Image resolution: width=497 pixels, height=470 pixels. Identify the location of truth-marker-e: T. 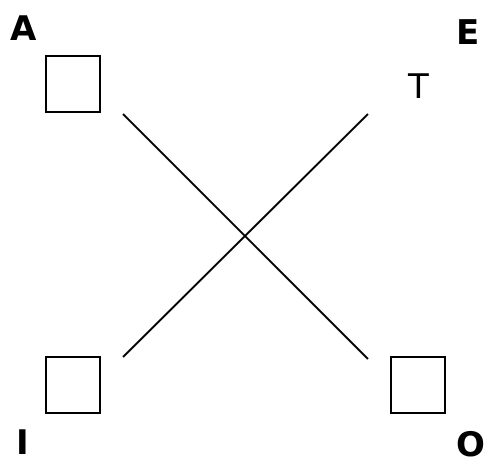
(418, 87).